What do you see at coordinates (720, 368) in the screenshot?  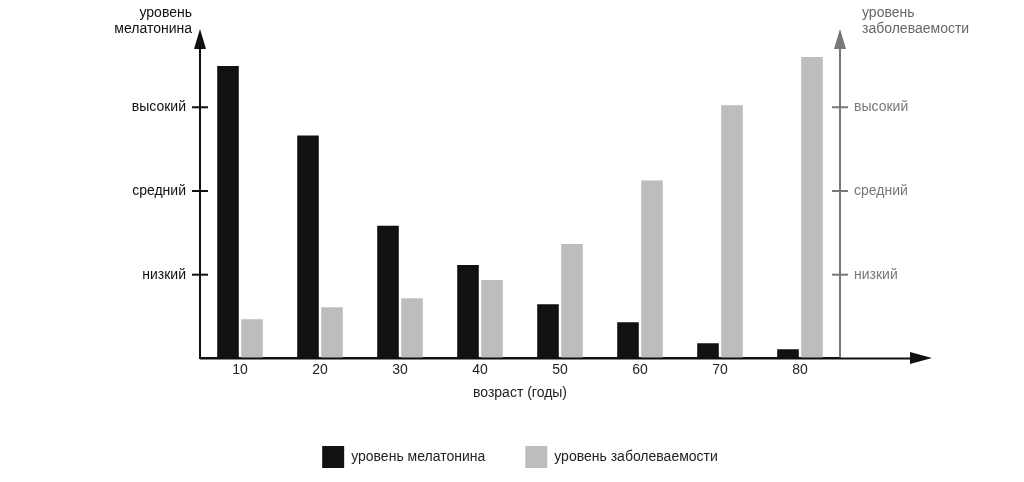 I see `x-tick-label: 70` at bounding box center [720, 368].